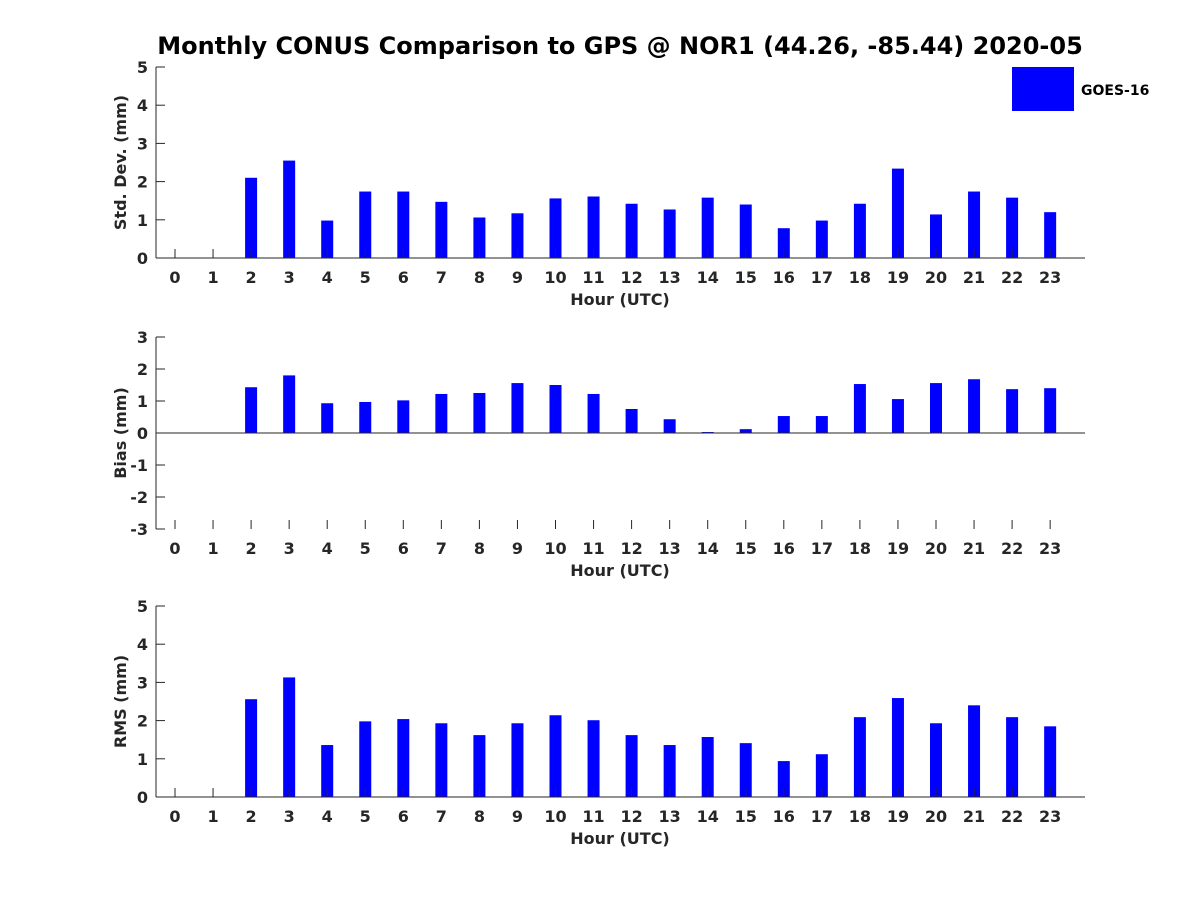 Image resolution: width=1200 pixels, height=905 pixels. Describe the element at coordinates (746, 277) in the screenshot. I see `x-tick-label: 15` at that location.